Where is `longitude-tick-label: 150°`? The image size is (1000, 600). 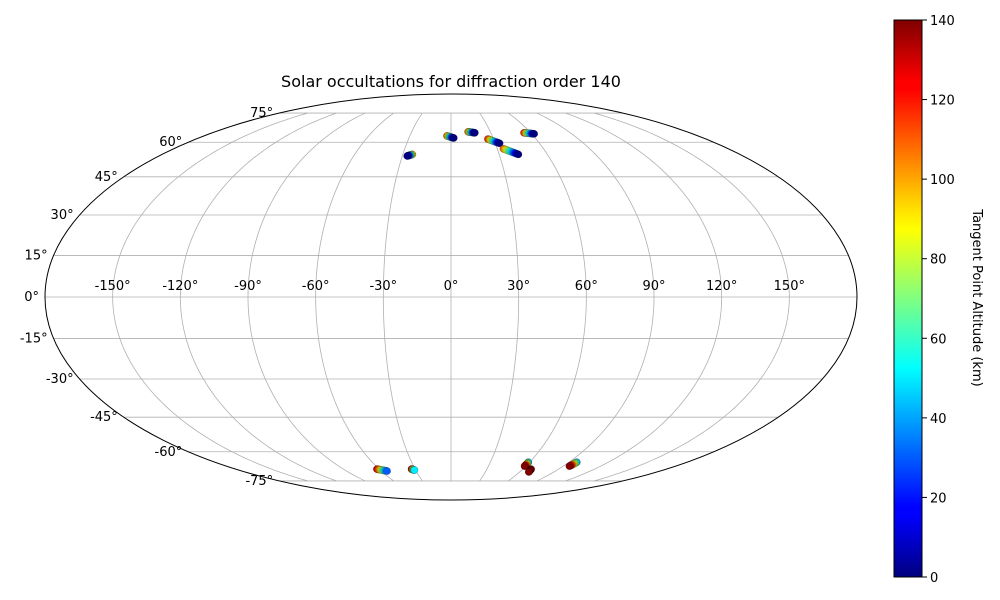
longitude-tick-label: 150° is located at coordinates (789, 286).